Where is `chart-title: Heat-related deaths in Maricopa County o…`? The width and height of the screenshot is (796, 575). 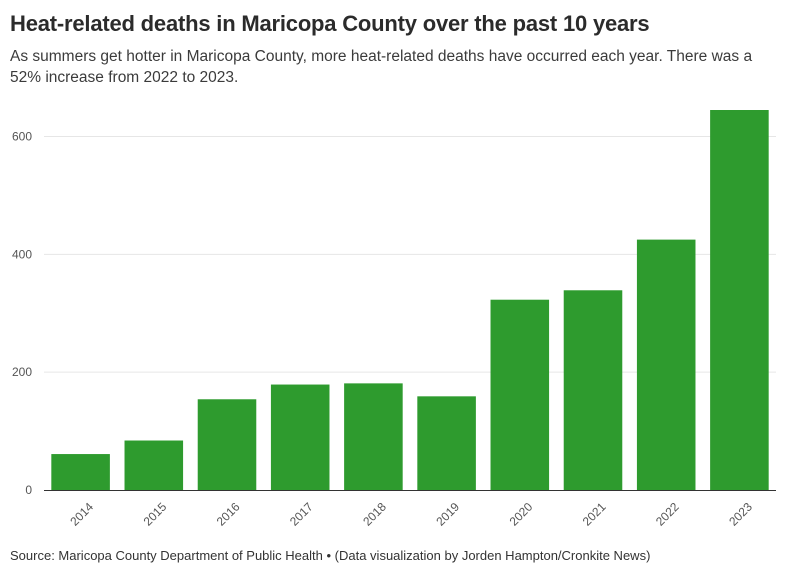 chart-title: Heat-related deaths in Maricopa County o… is located at coordinates (330, 23).